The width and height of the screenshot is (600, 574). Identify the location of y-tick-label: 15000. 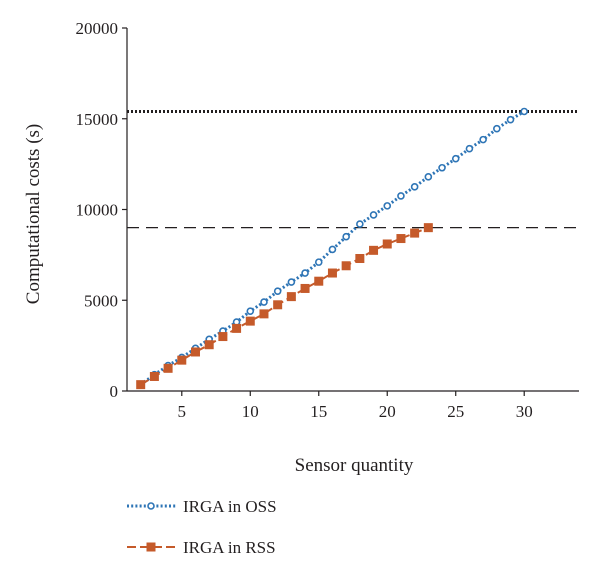
(97, 119).